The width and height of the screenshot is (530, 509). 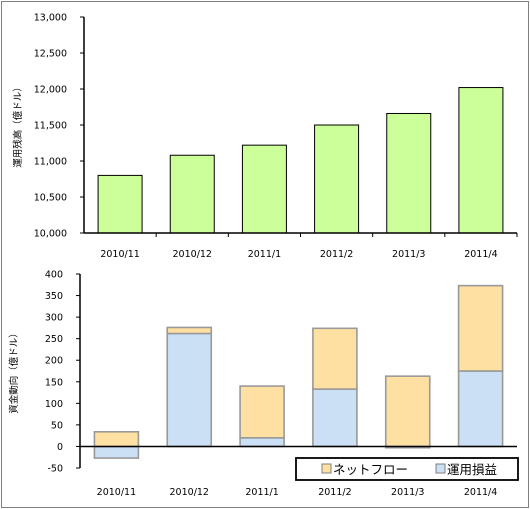 I want to click on legend: ネットフロー 運用損益, so click(x=407, y=469).